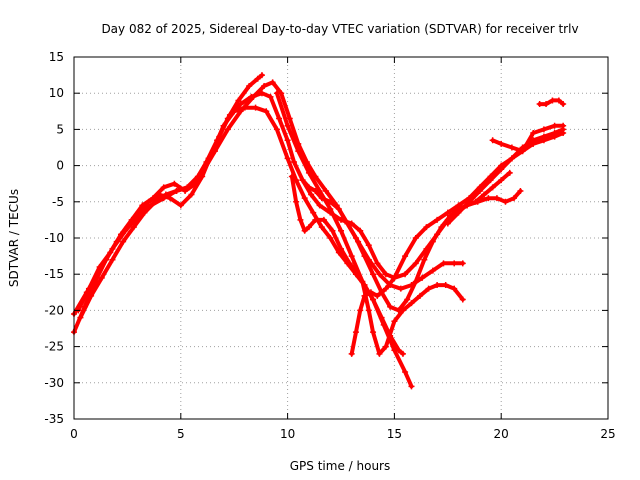  I want to click on y-tick-label: 5, so click(60, 129).